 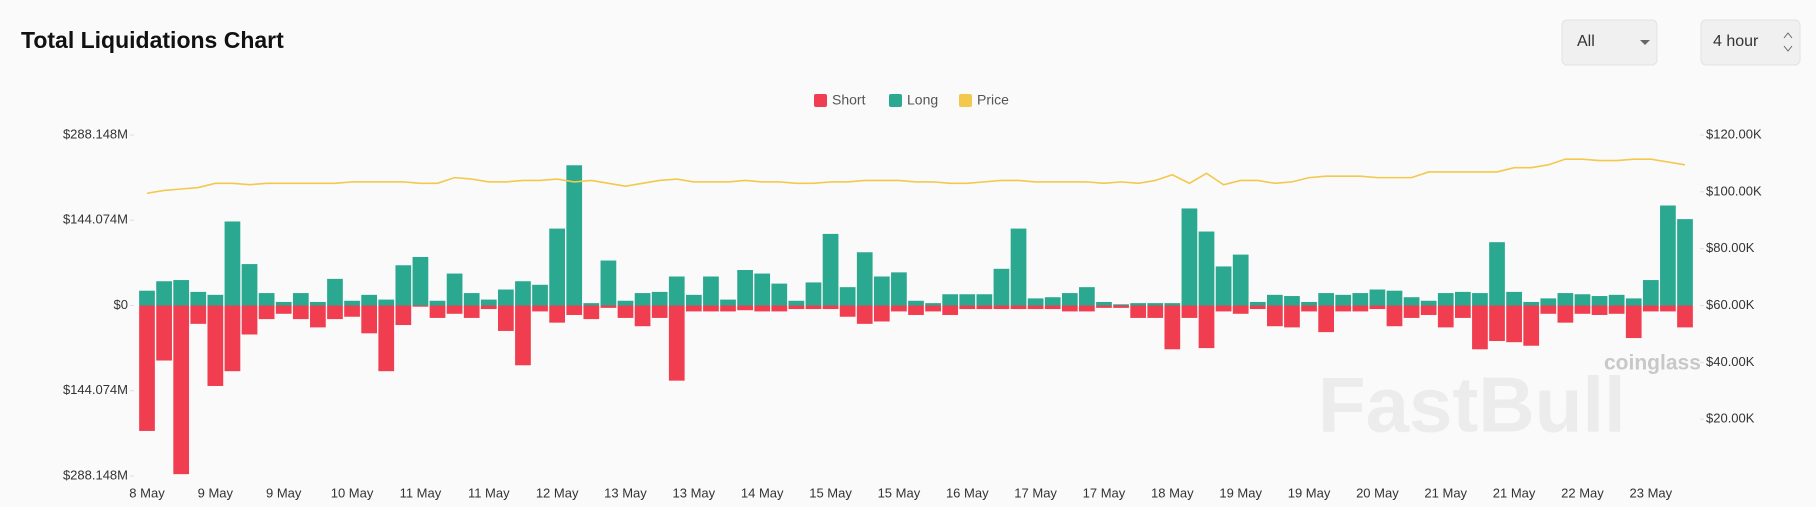 What do you see at coordinates (1652, 363) in the screenshot?
I see `watermark-coinglass: coinglass` at bounding box center [1652, 363].